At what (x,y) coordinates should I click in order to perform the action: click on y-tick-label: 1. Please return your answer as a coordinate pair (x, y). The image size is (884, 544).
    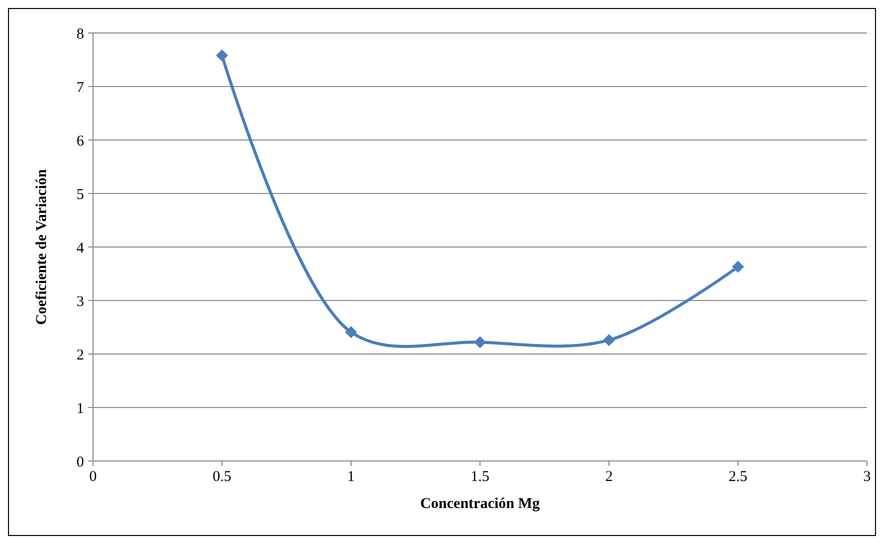
    Looking at the image, I should click on (80, 408).